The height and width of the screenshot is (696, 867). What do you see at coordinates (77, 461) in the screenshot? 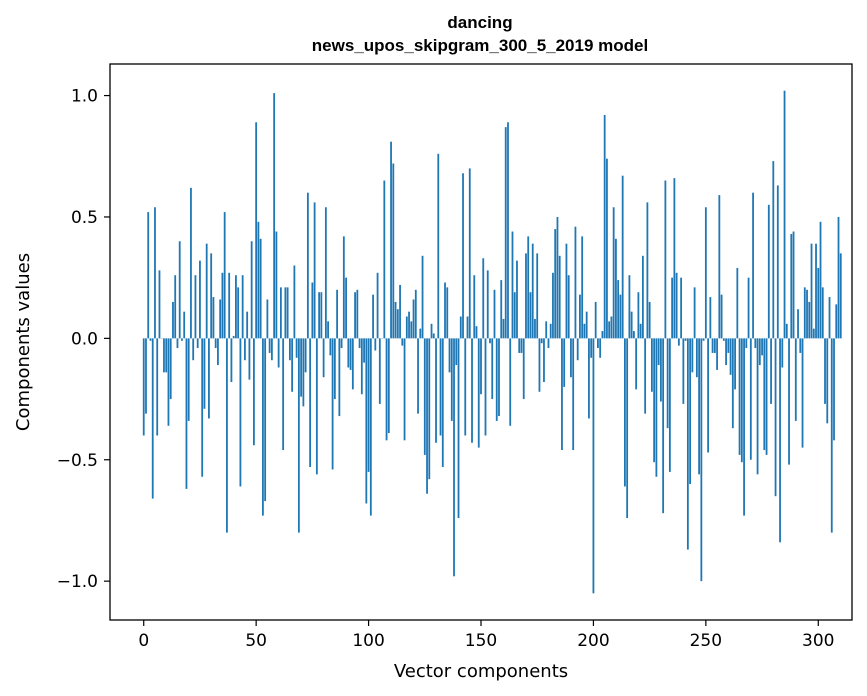
I see `y-tick-label: −0.5` at bounding box center [77, 461].